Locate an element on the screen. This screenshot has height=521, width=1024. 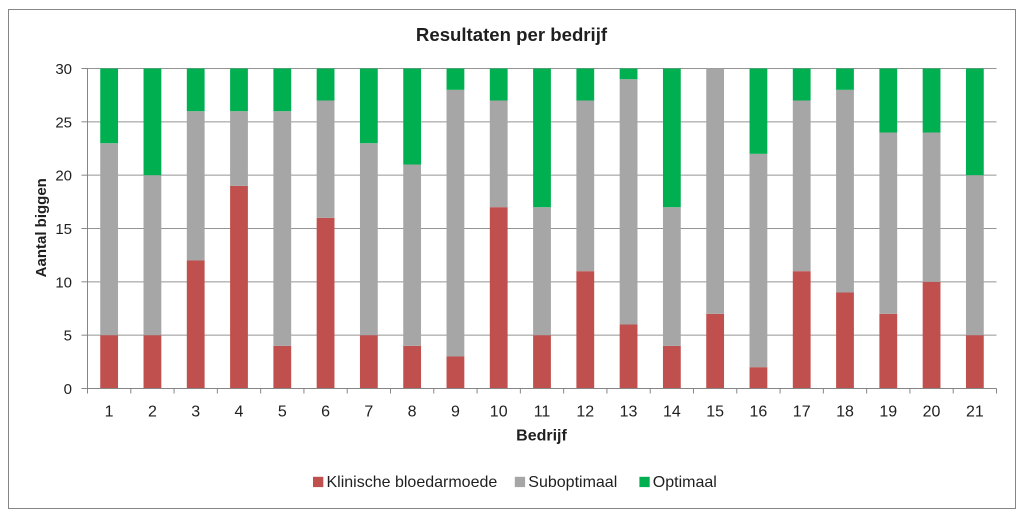
svg-text: 25 is located at coordinates (63, 122).